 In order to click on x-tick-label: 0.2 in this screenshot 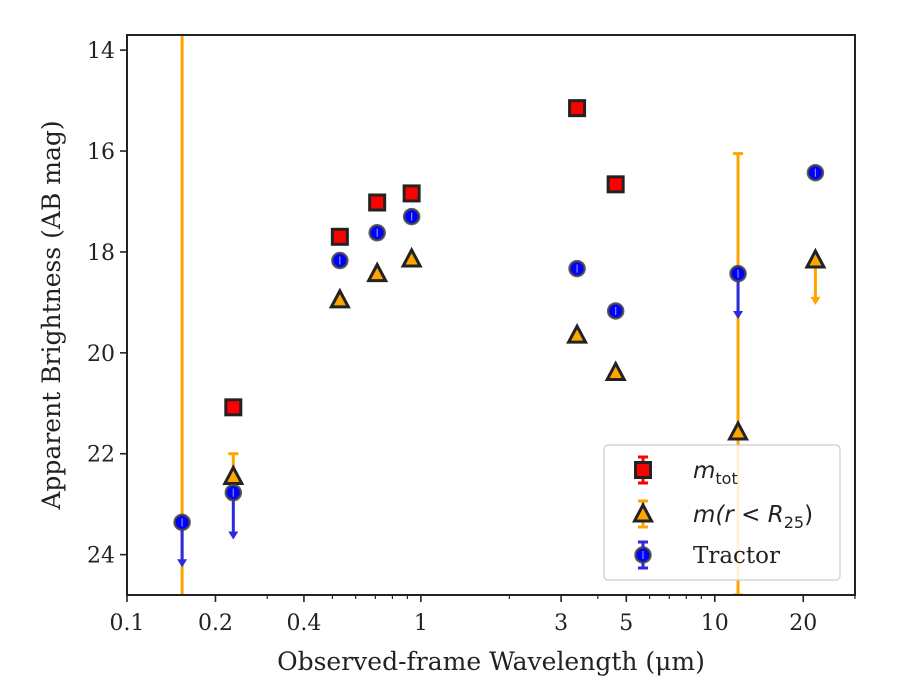, I will do `click(215, 623)`.